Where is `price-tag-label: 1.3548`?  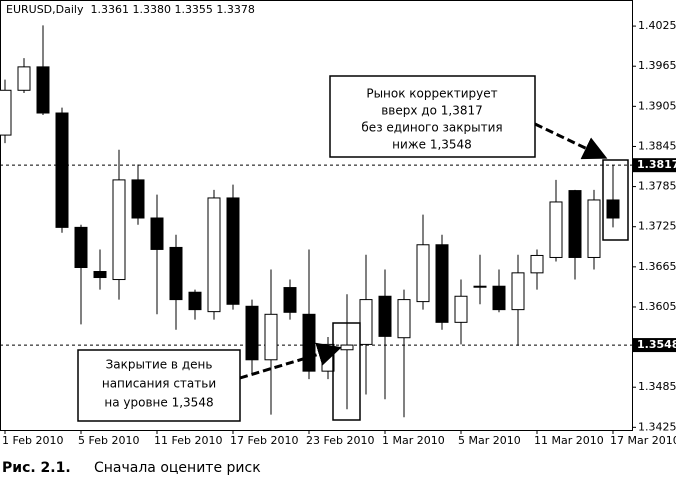
price-tag-label: 1.3548 is located at coordinates (656, 344).